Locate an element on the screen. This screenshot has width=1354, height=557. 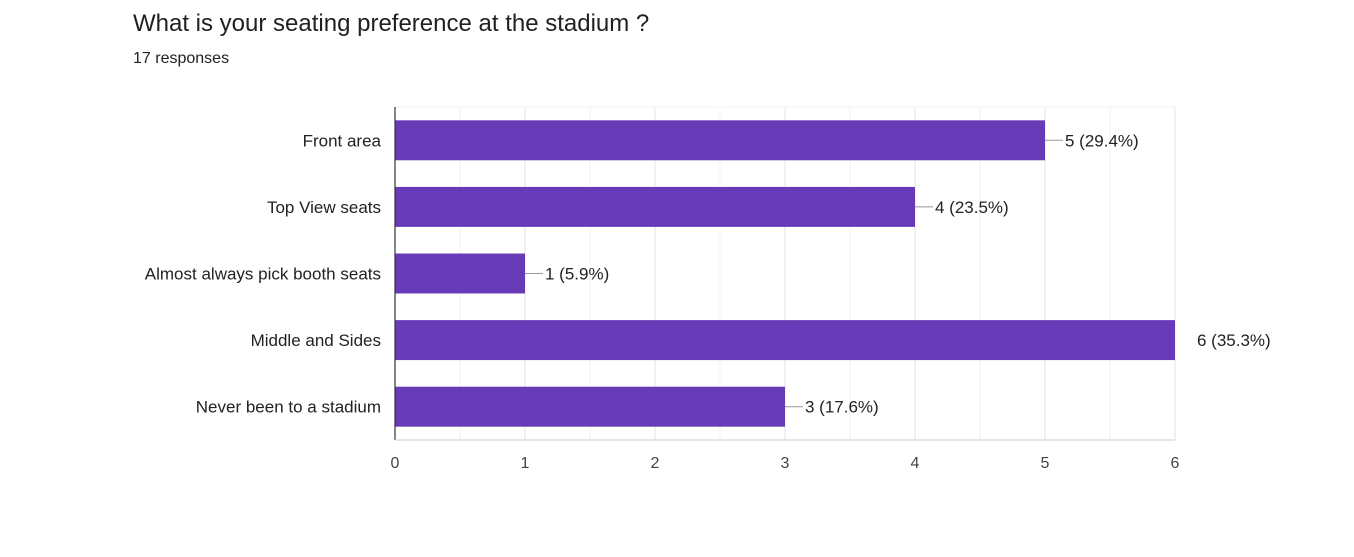
data-label: 4 (23.5%) is located at coordinates (972, 207).